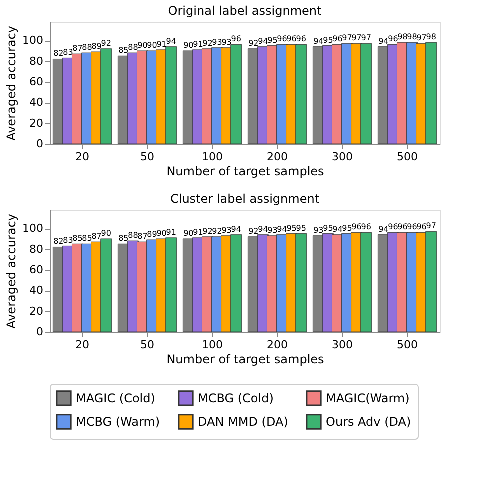 The image size is (480, 480). Describe the element at coordinates (37, 123) in the screenshot. I see `y-tick-label: 20` at that location.